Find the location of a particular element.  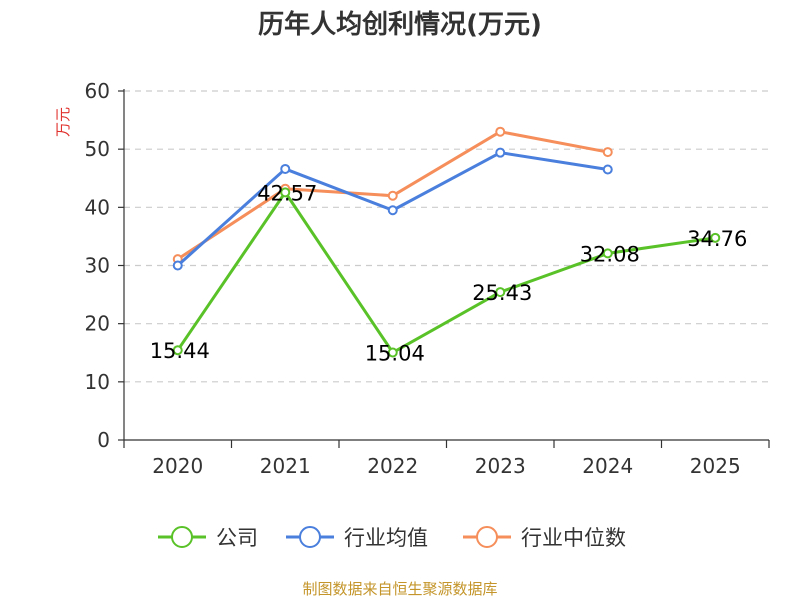

y-tick-label: 20 is located at coordinates (97, 324).